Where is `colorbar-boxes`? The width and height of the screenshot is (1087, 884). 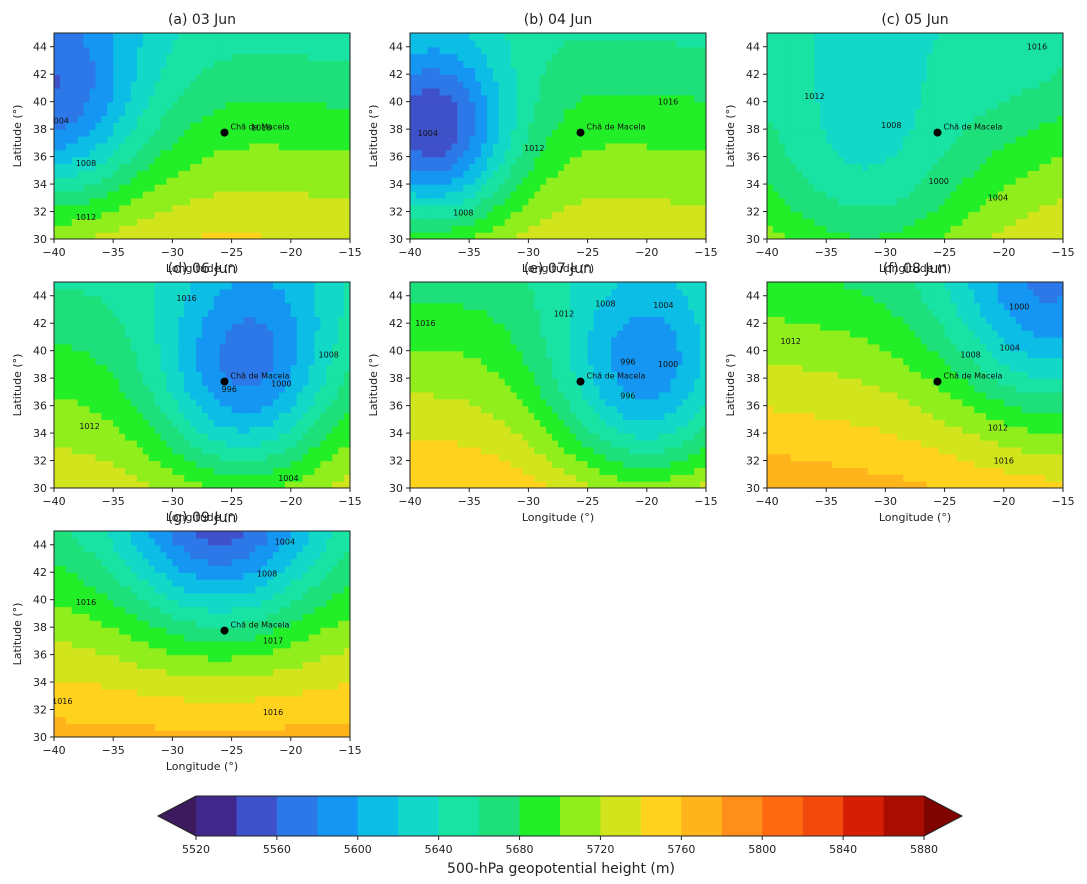 colorbar-boxes is located at coordinates (560, 816).